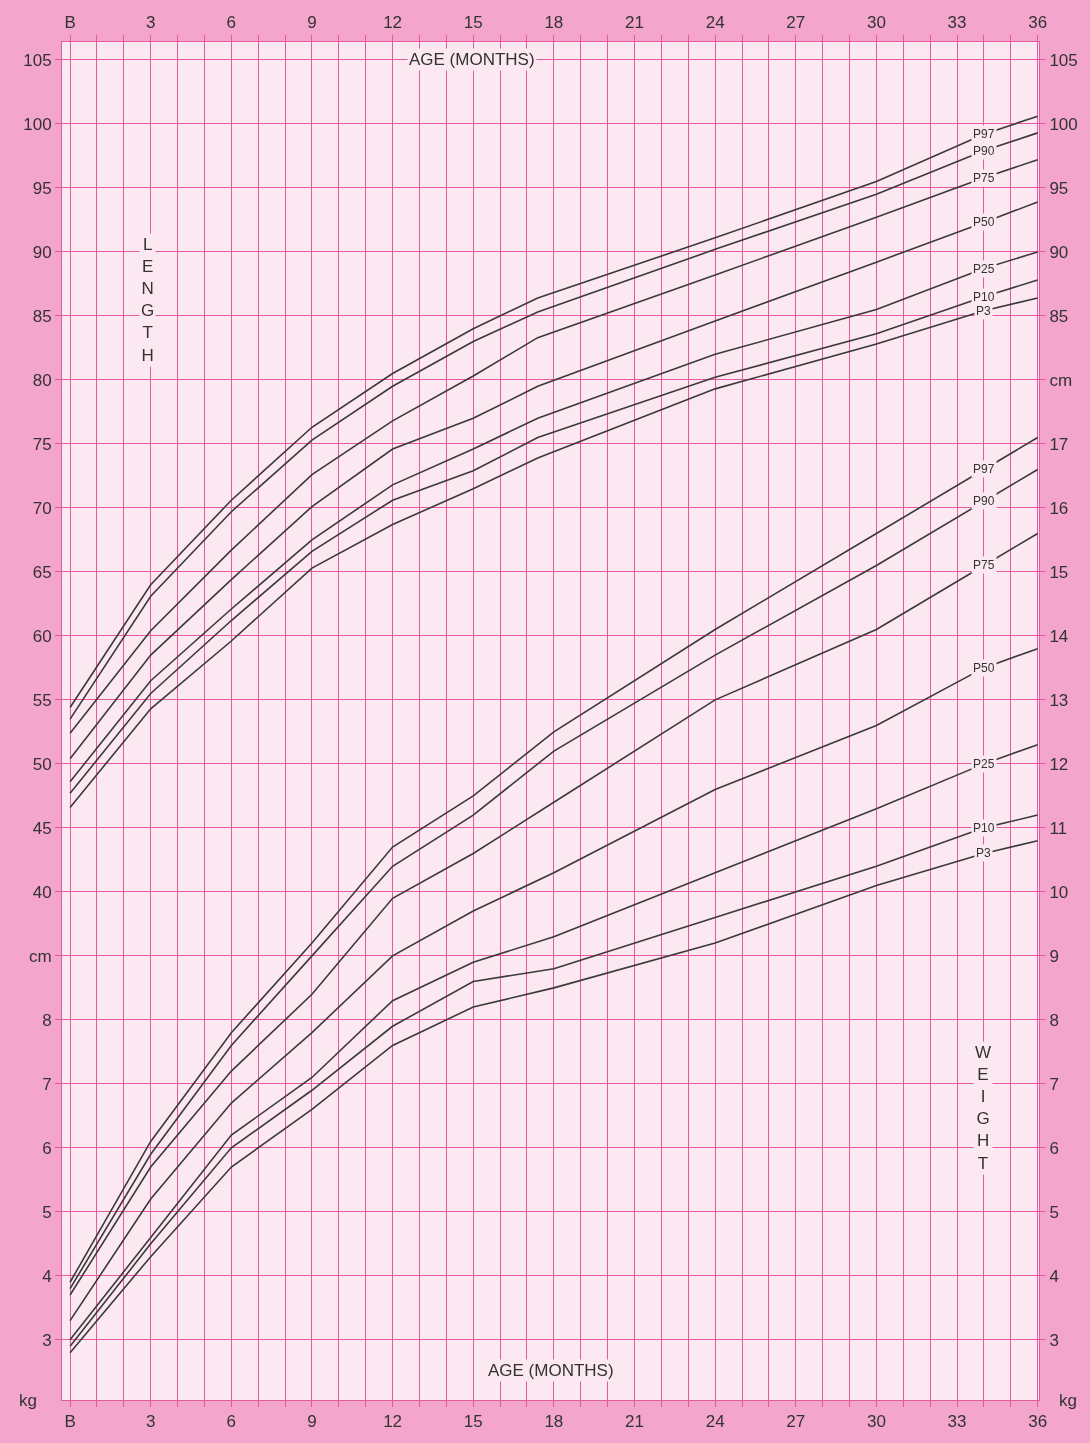  I want to click on annotation: LENGTH, so click(148, 300).